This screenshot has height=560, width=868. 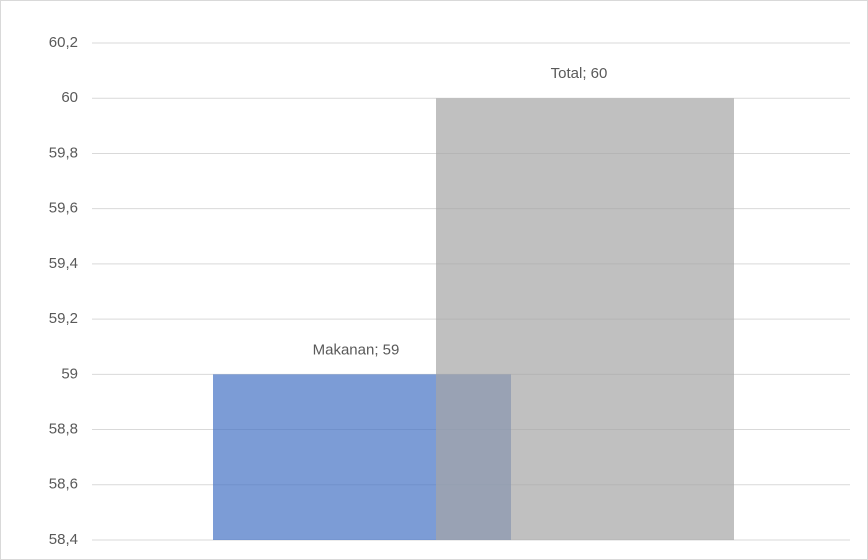 I want to click on y-tick-label: 60,2, so click(x=63, y=42).